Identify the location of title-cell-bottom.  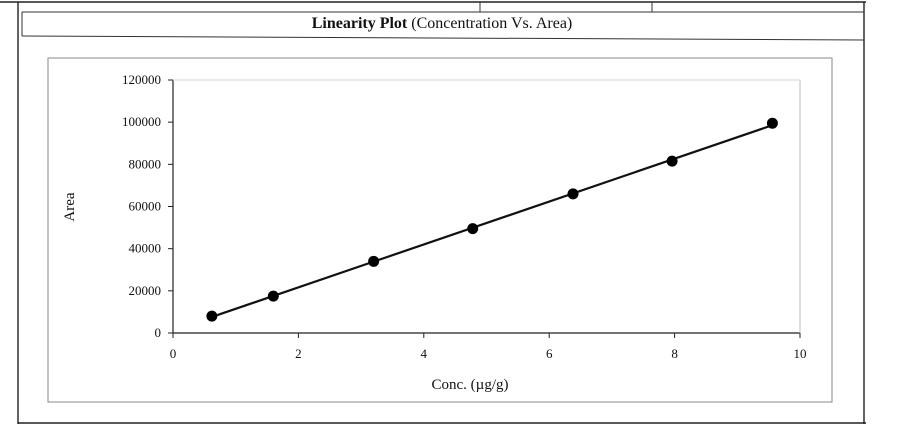
(443, 38).